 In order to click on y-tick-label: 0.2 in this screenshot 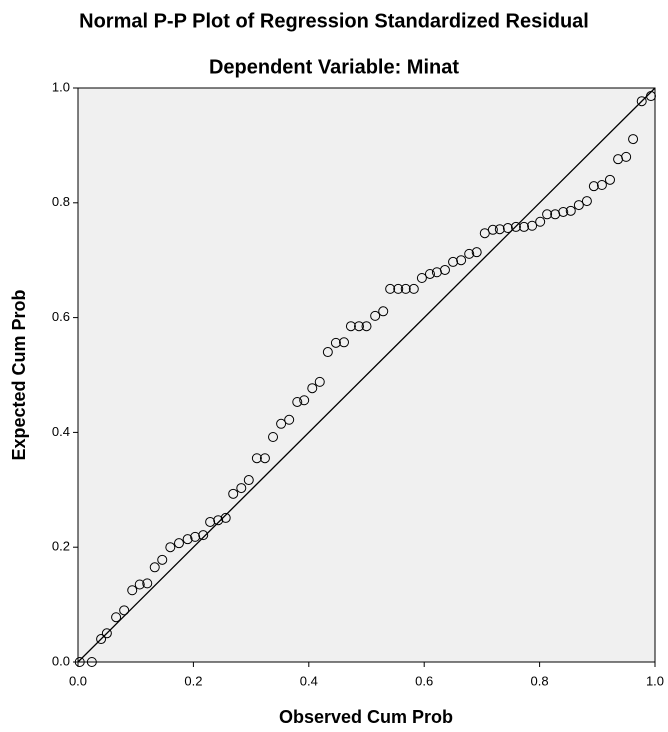, I will do `click(61, 546)`.